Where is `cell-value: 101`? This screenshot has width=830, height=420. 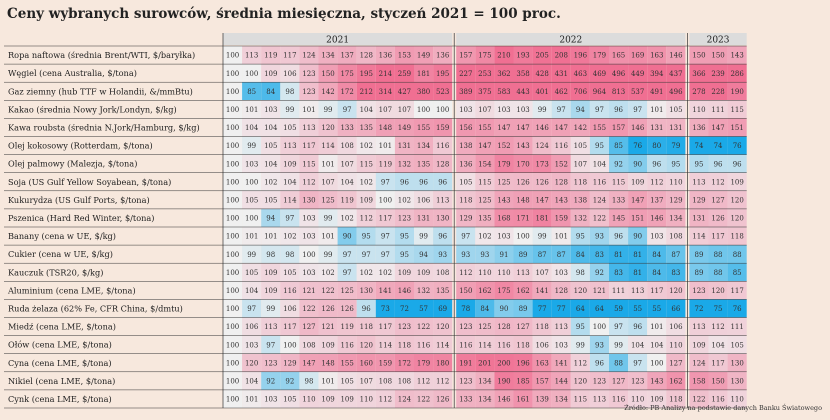
cell-value: 101 is located at coordinates (308, 110).